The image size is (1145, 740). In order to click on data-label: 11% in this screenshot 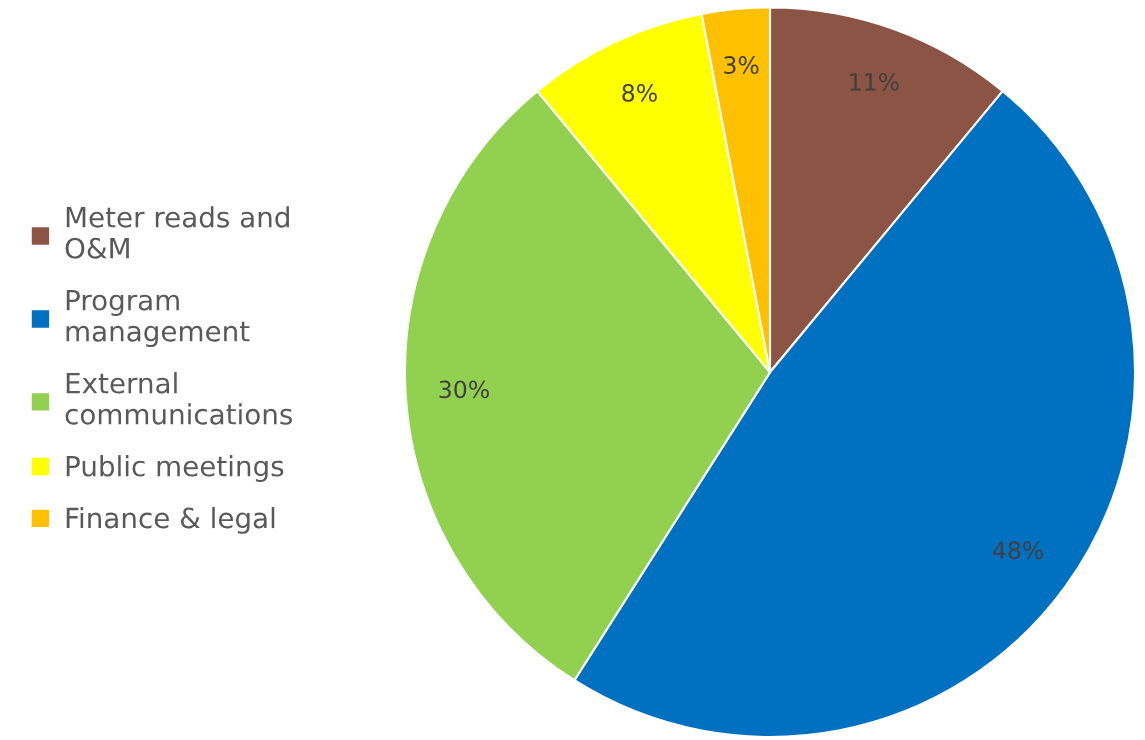, I will do `click(874, 81)`.